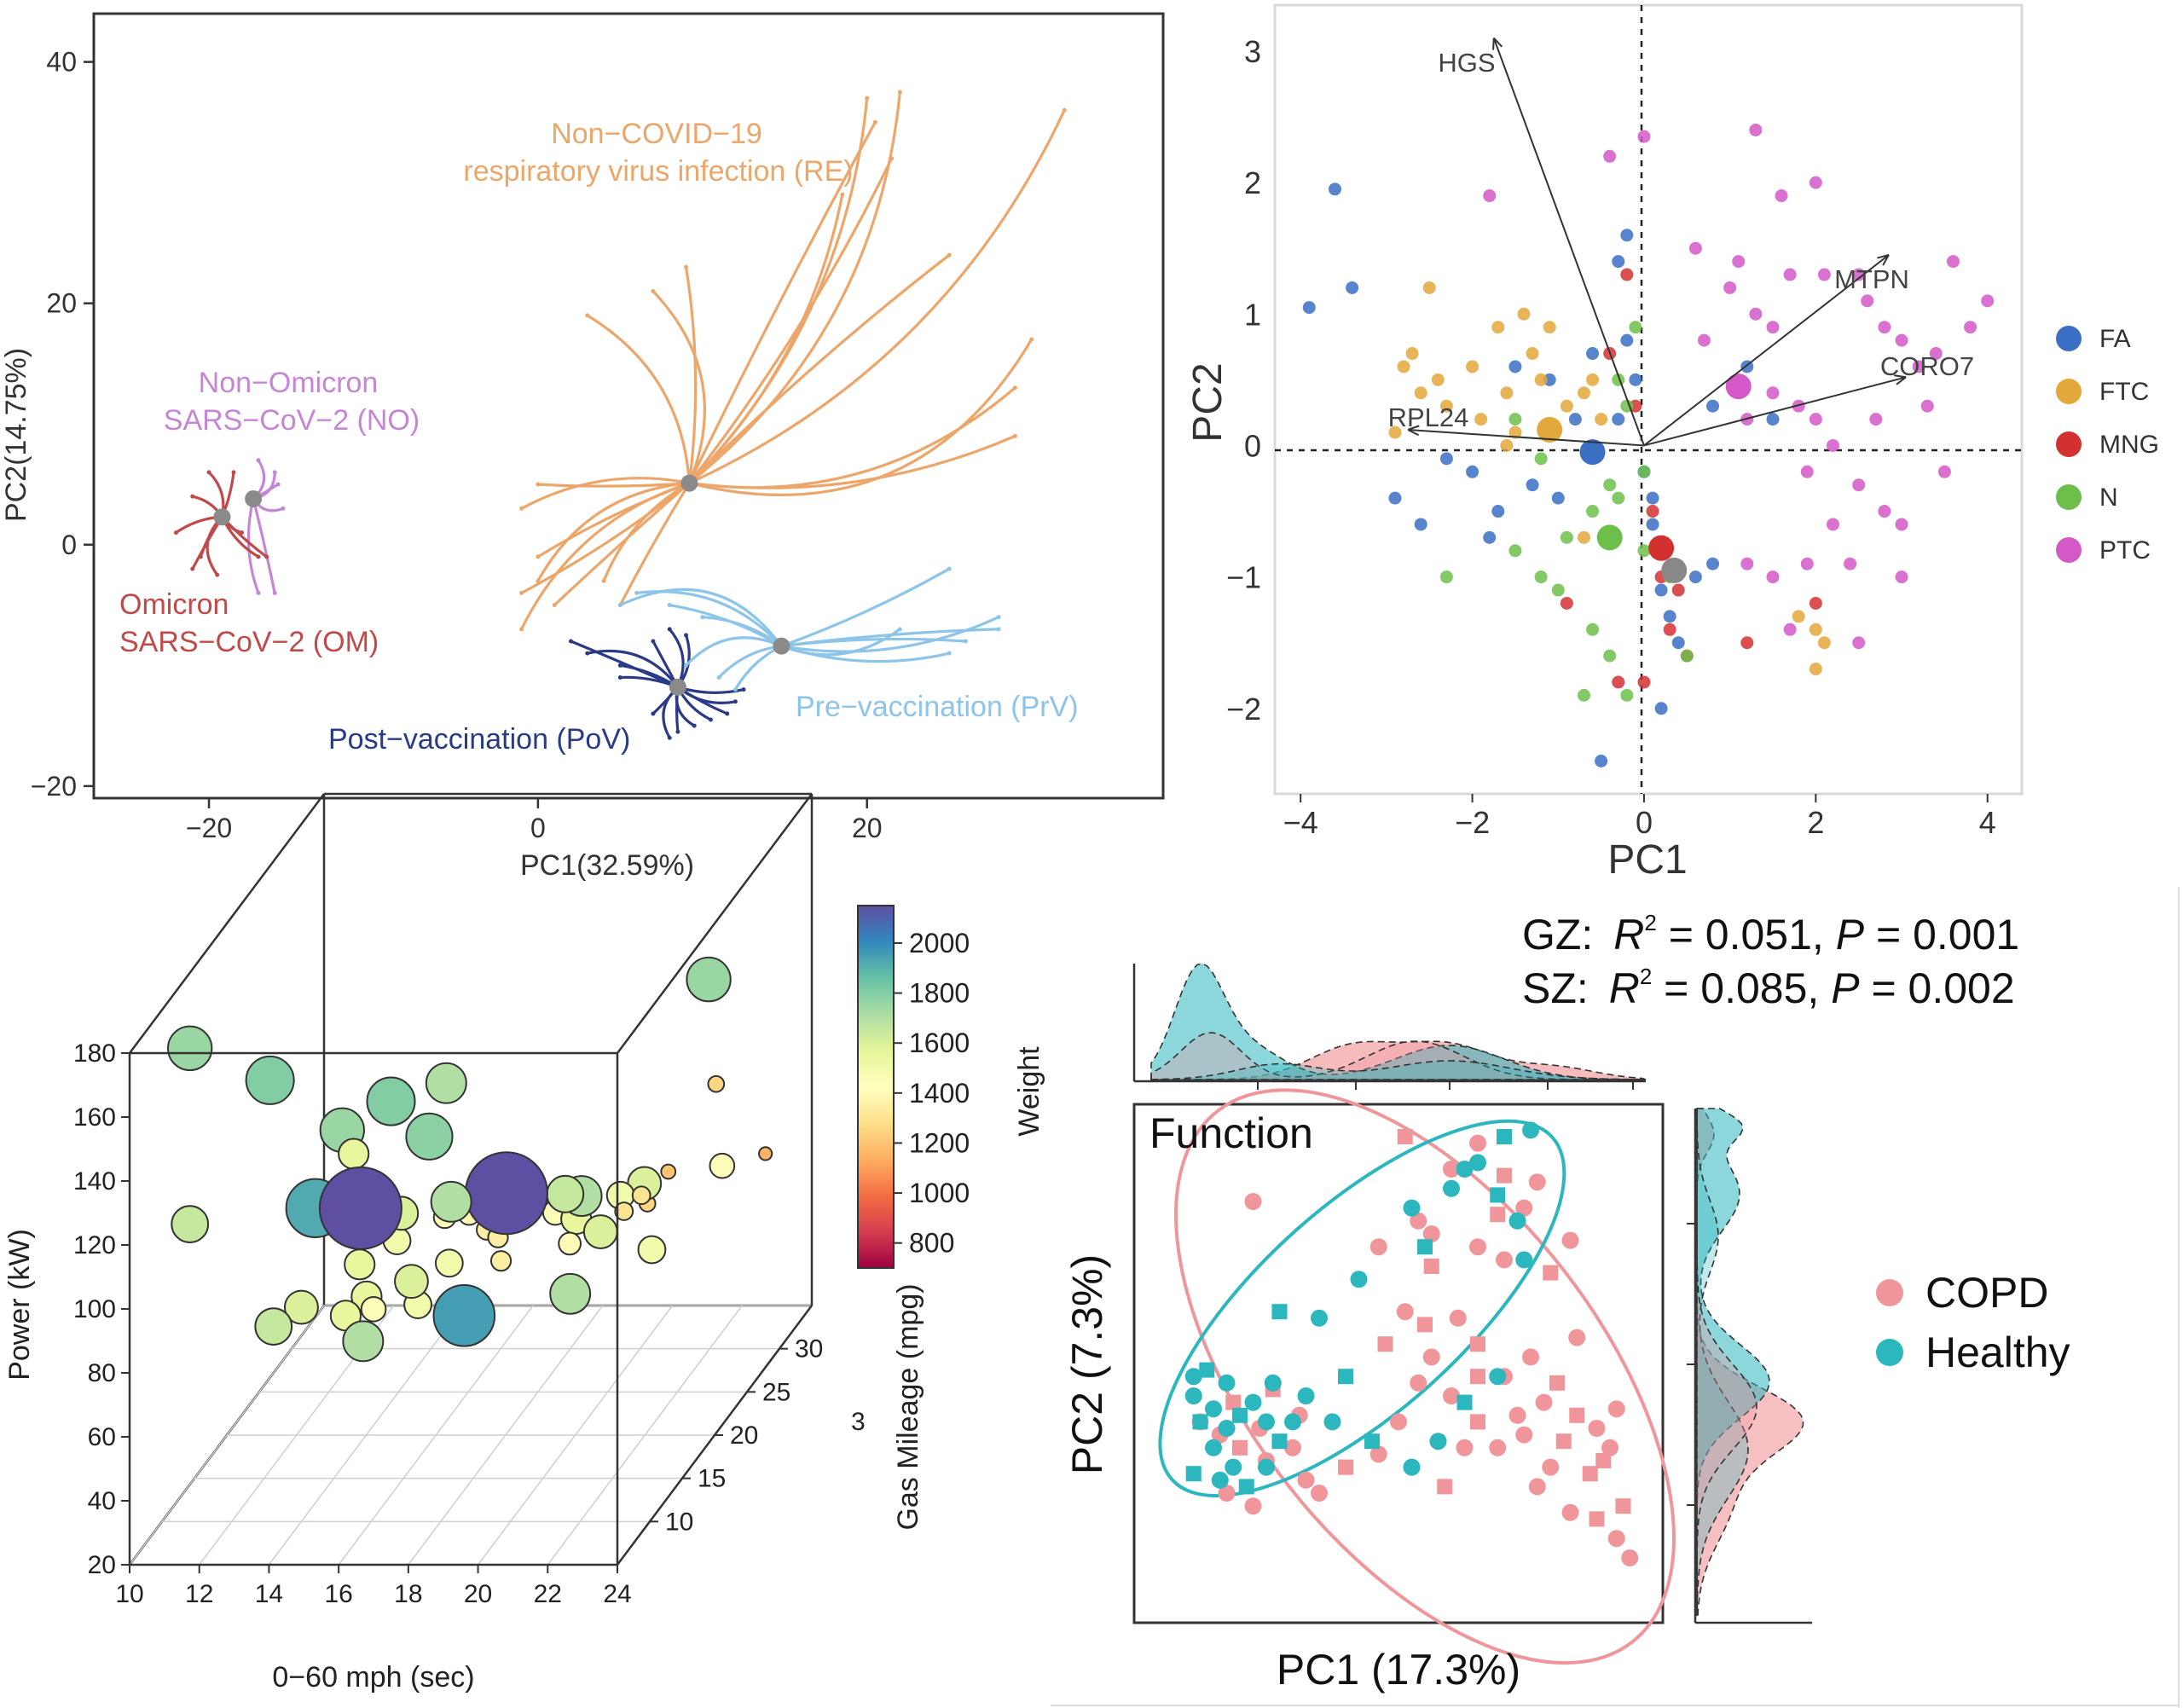 This screenshot has width=2183, height=1708. I want to click on x-tick-label: −4, so click(1300, 822).